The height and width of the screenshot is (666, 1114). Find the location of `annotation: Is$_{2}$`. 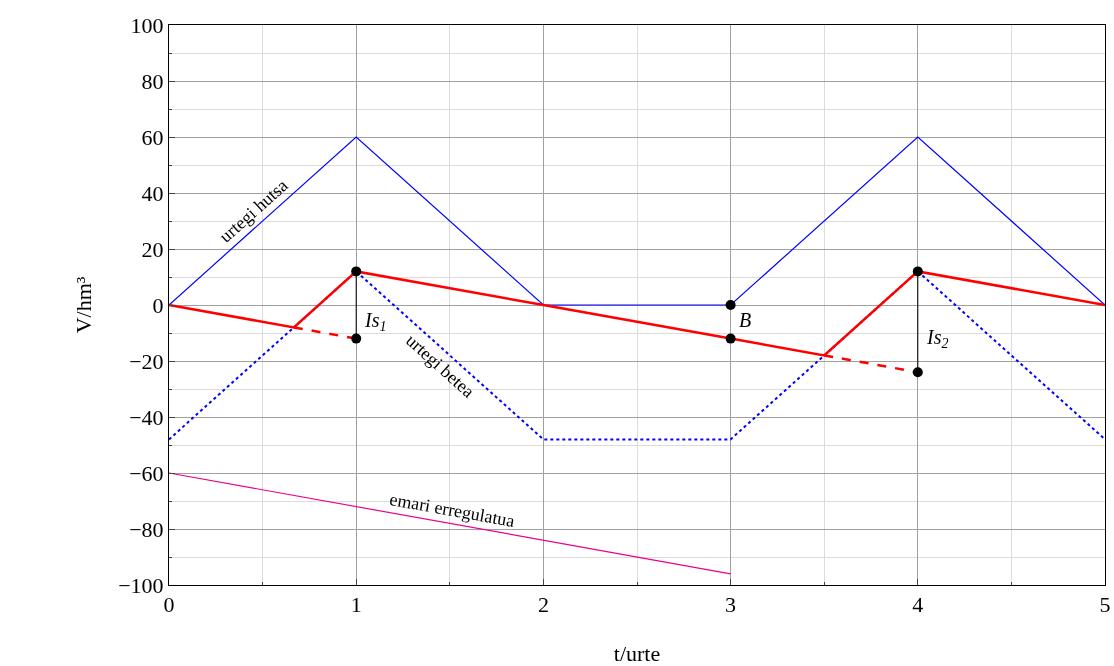

annotation: Is$_{2}$ is located at coordinates (937, 339).